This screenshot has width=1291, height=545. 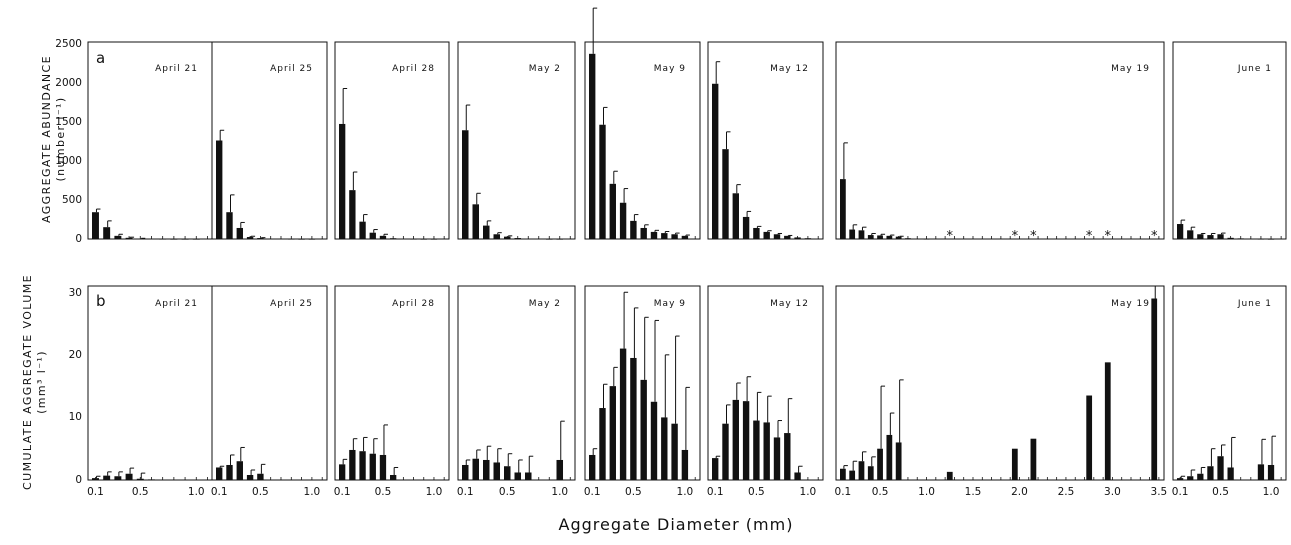 What do you see at coordinates (392, 391) in the screenshot?
I see `panel-b-2: April 28 0.1 0.5 1.0` at bounding box center [392, 391].